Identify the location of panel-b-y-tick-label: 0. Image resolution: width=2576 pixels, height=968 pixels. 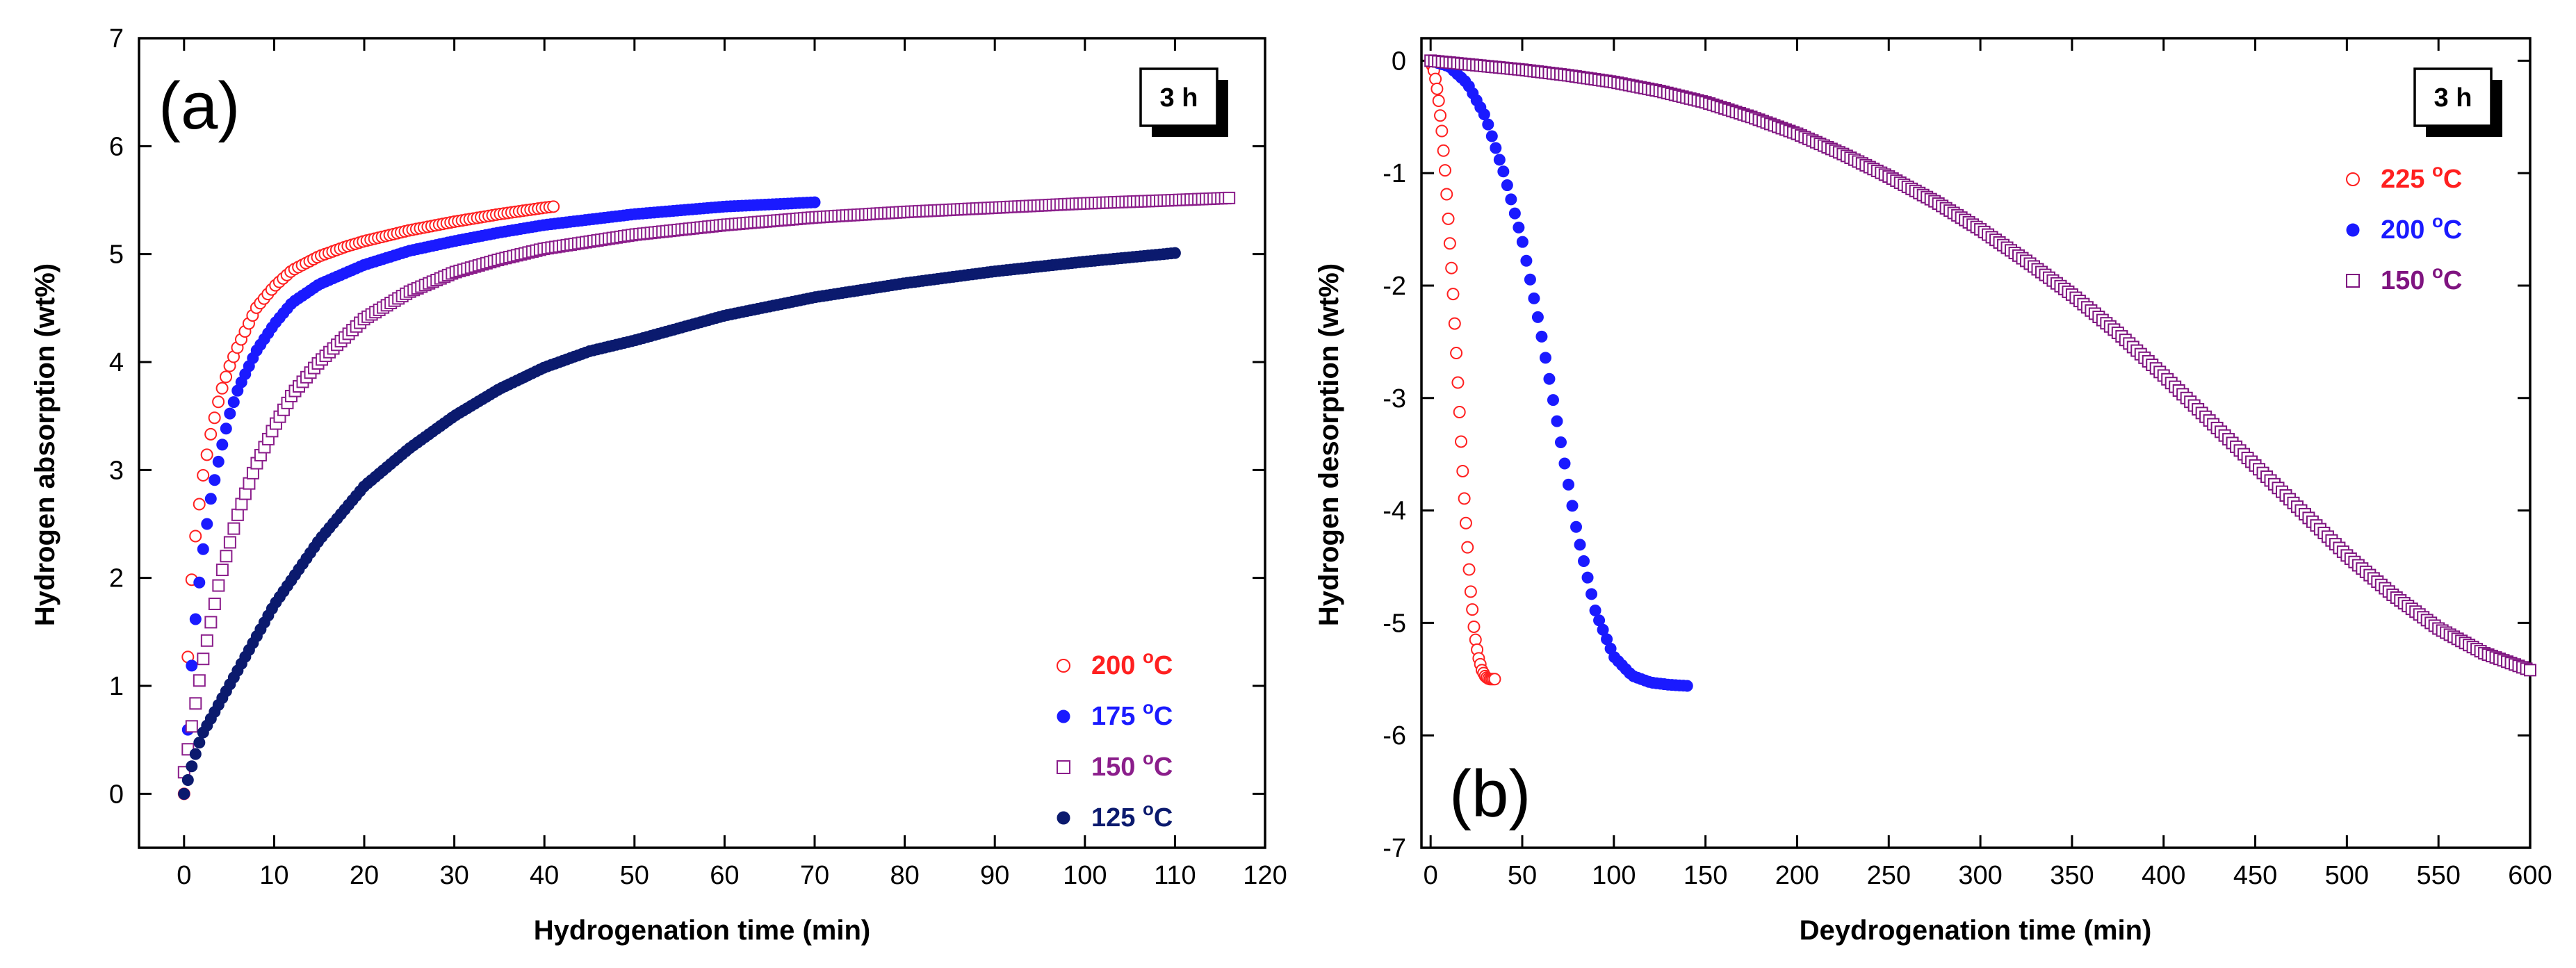
(1399, 61).